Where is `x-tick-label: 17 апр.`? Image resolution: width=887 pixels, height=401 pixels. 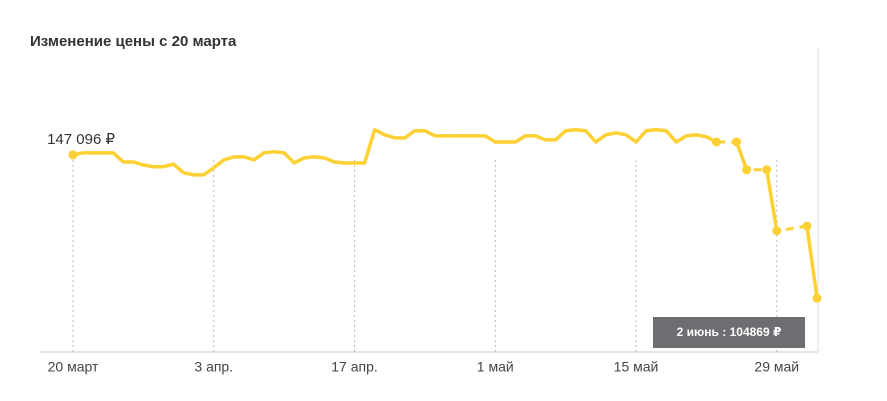 x-tick-label: 17 апр. is located at coordinates (354, 367).